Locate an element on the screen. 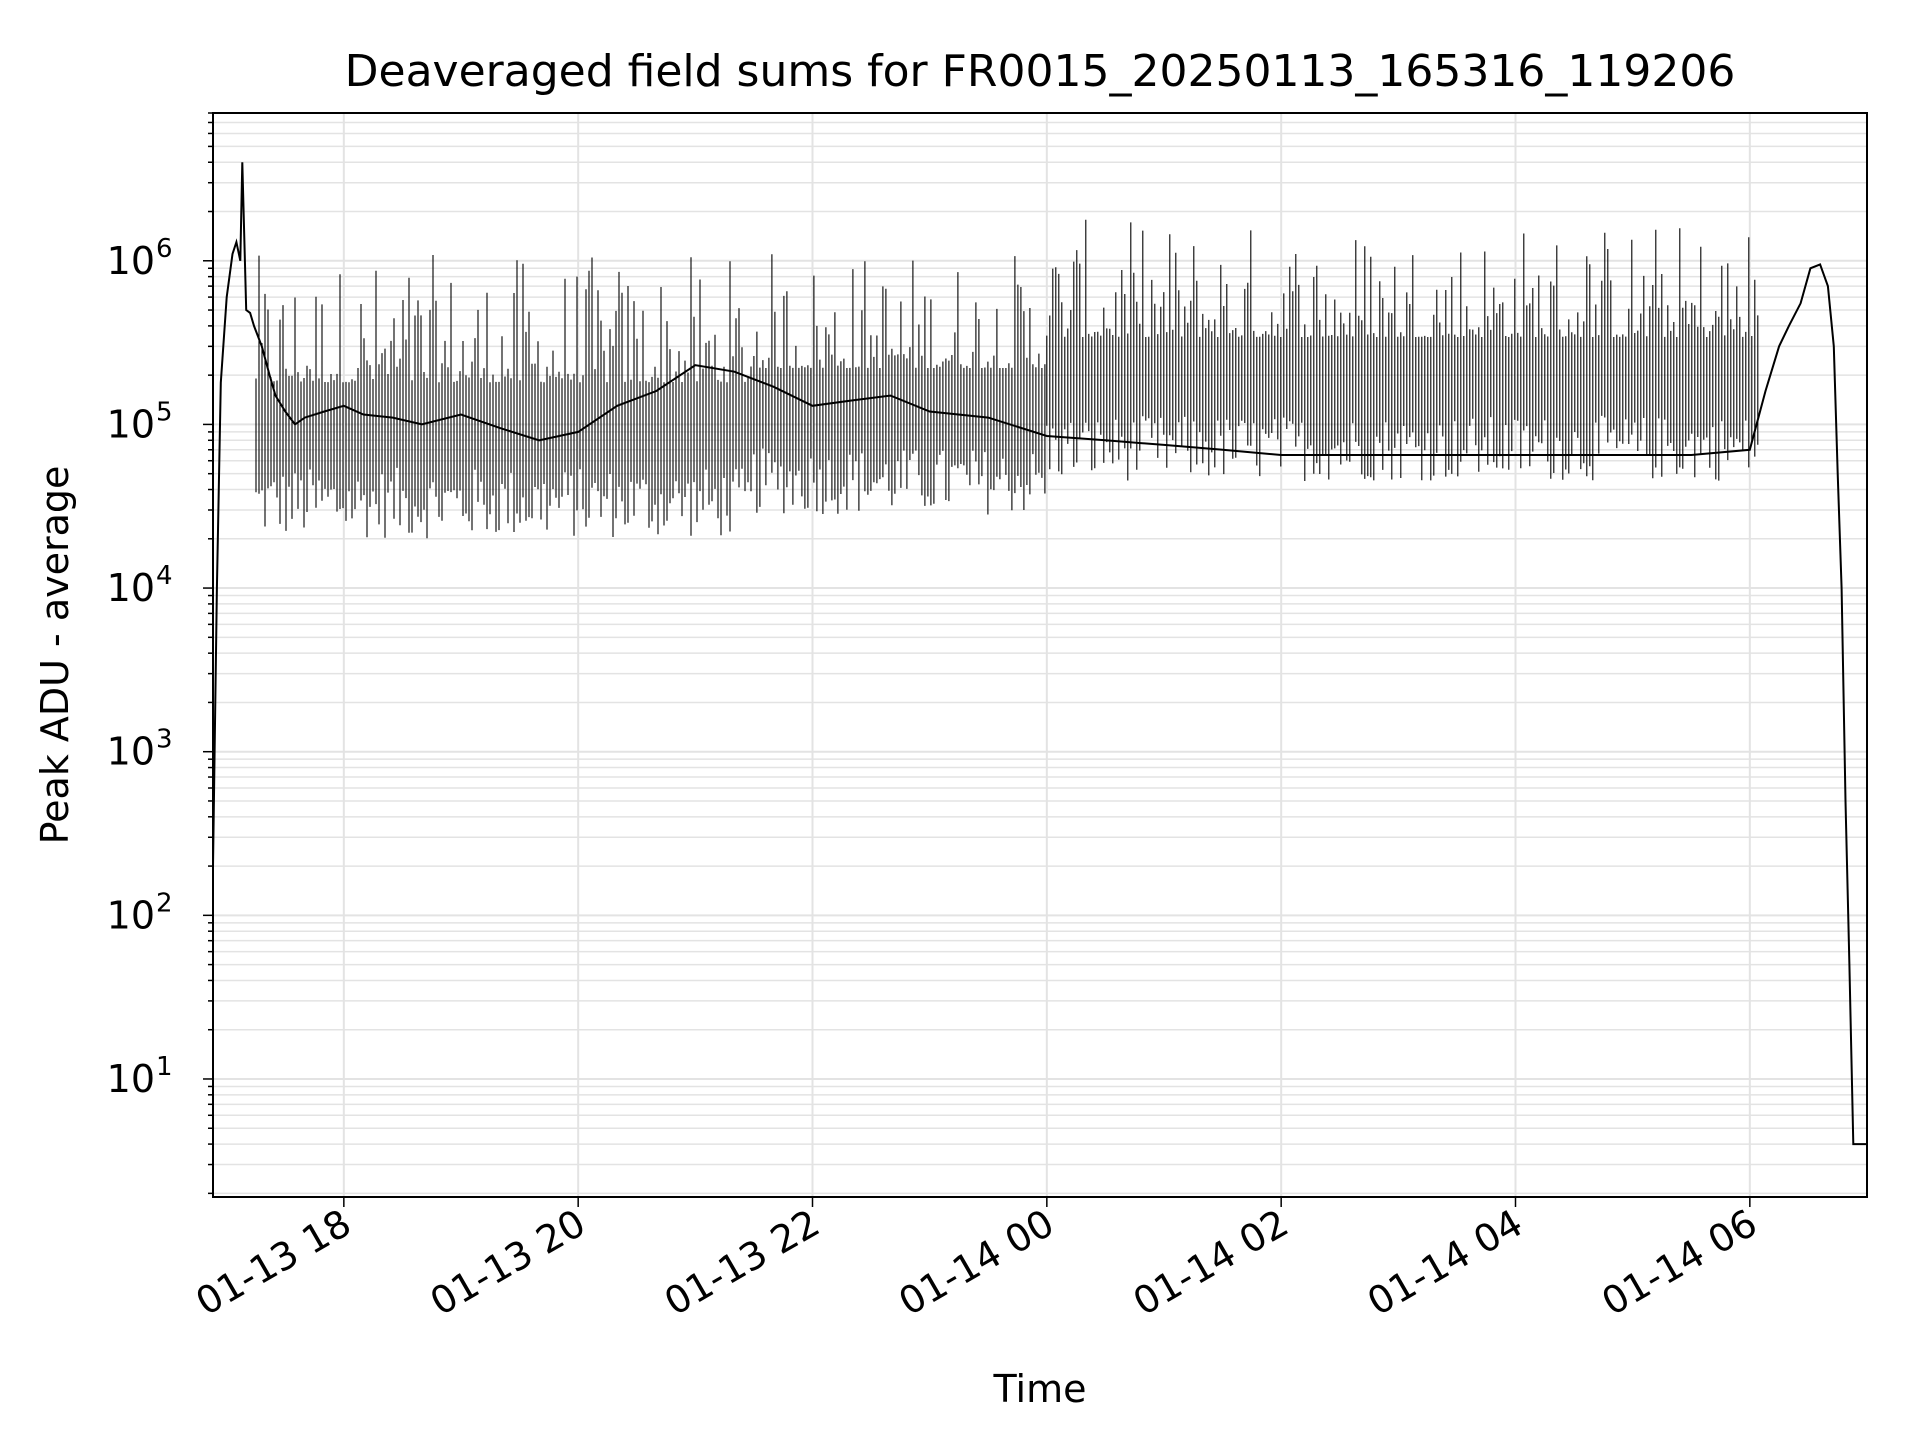  y-axis-label: Peak ADU - average is located at coordinates (55, 655).